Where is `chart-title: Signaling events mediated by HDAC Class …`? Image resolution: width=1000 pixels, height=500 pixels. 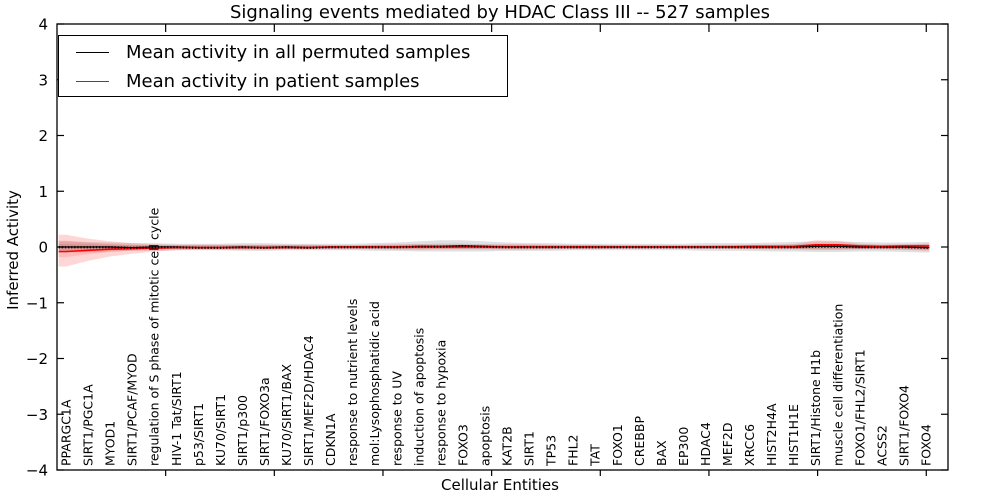
chart-title: Signaling events mediated by HDAC Class … is located at coordinates (500, 12).